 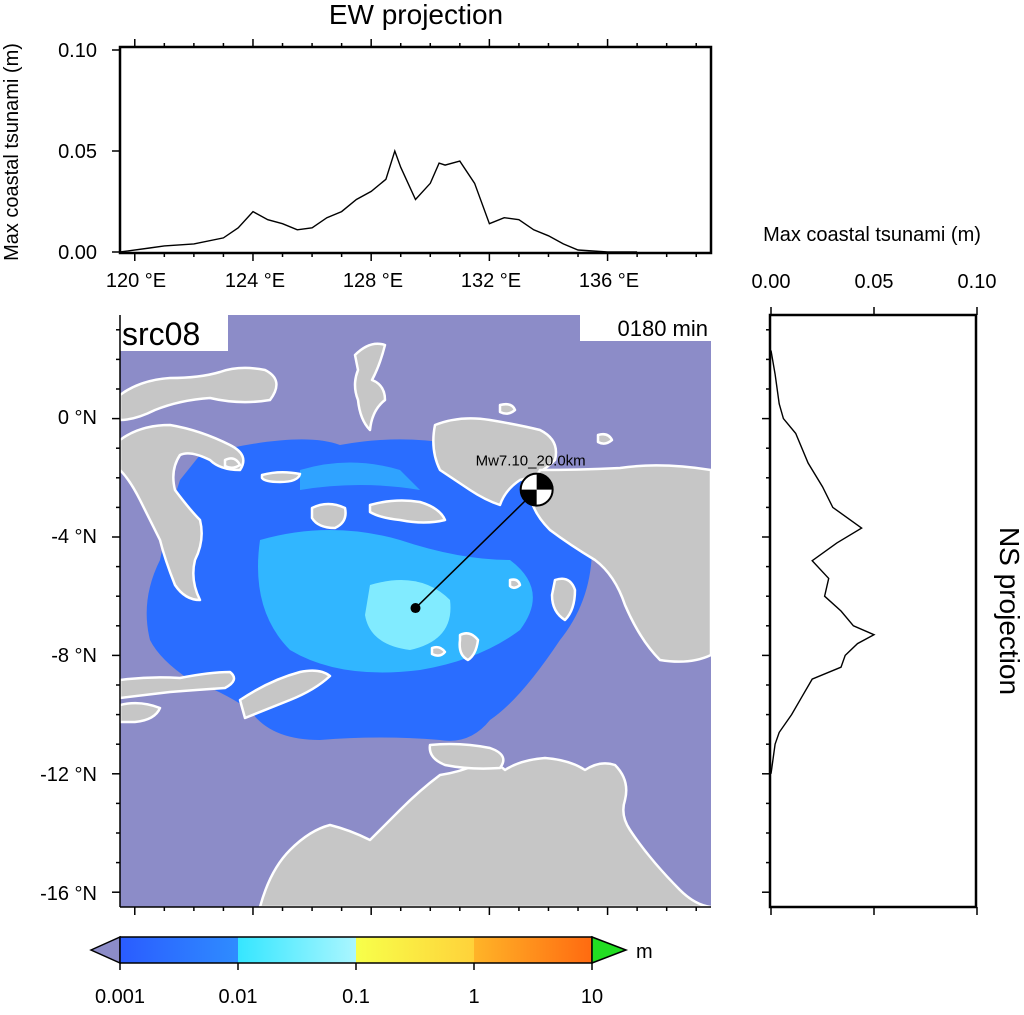 What do you see at coordinates (328, 516) in the screenshot?
I see `landmass-buru` at bounding box center [328, 516].